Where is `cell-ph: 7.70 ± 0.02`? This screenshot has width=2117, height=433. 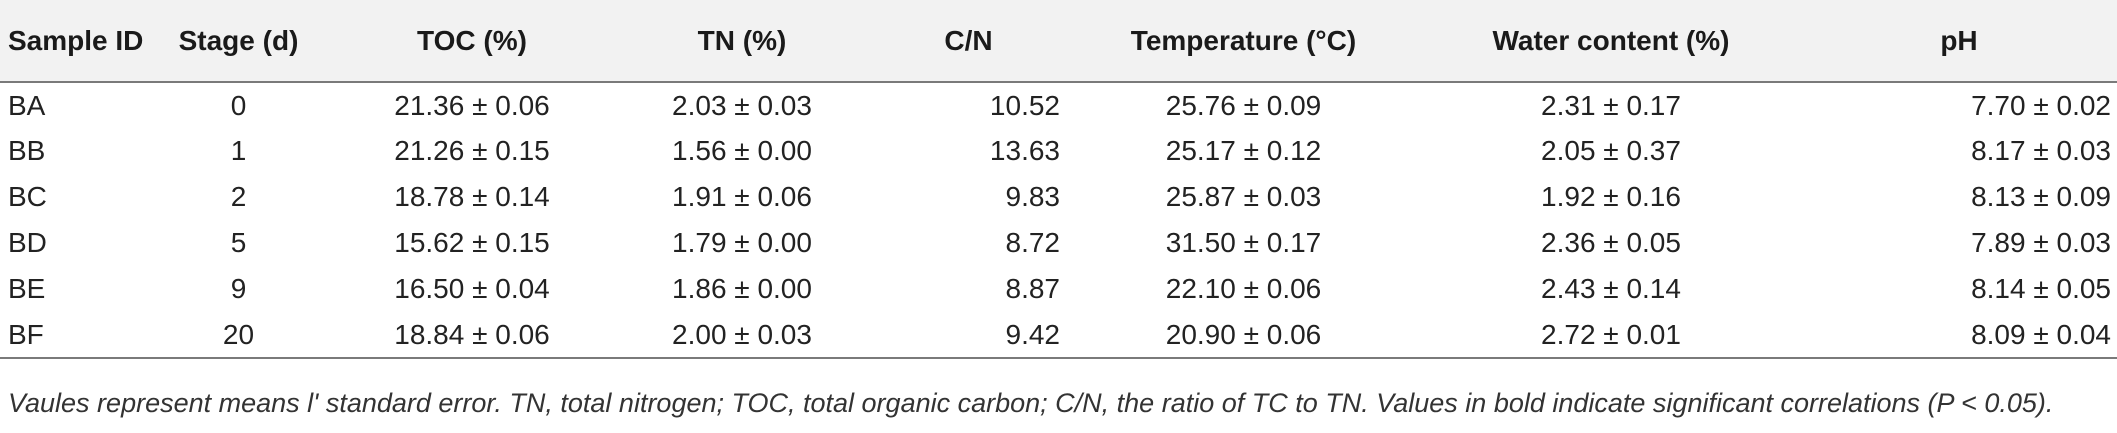 cell-ph: 7.70 ± 0.02 is located at coordinates (2041, 105).